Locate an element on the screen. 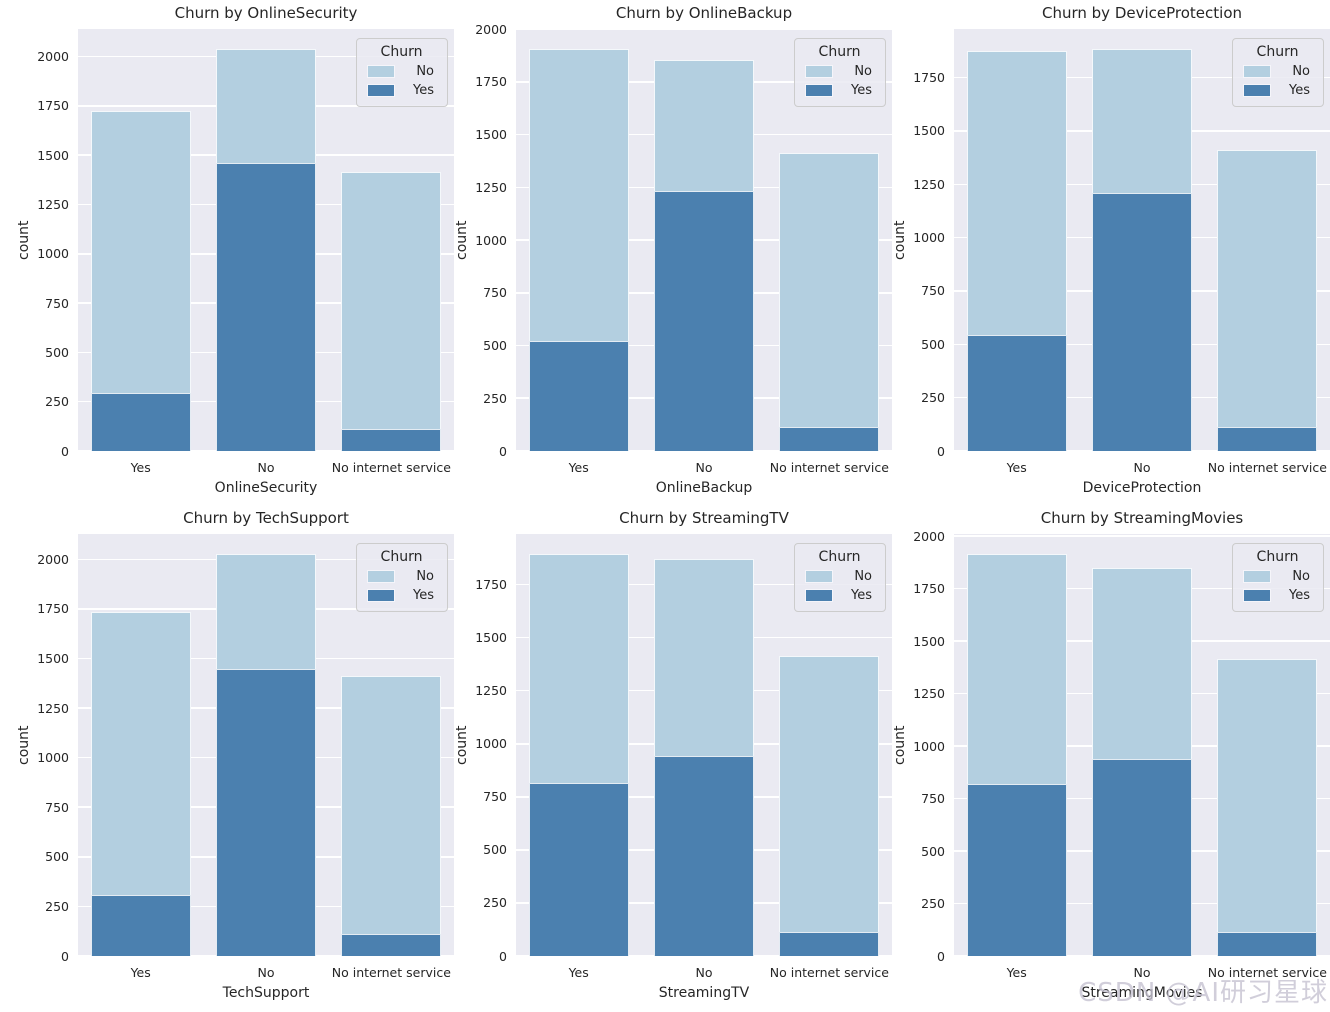 Image resolution: width=1330 pixels, height=1012 pixels. y-axis-tick-labels: 0 250 500 750 1000 1250 1500 1750 is located at coordinates (489, 748).